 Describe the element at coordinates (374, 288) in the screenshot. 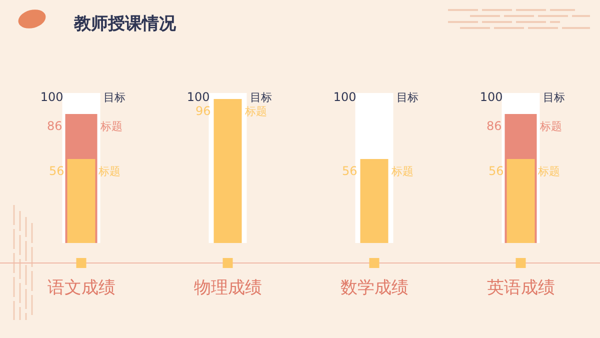

I see `x-tick-label: 数学成绩` at that location.